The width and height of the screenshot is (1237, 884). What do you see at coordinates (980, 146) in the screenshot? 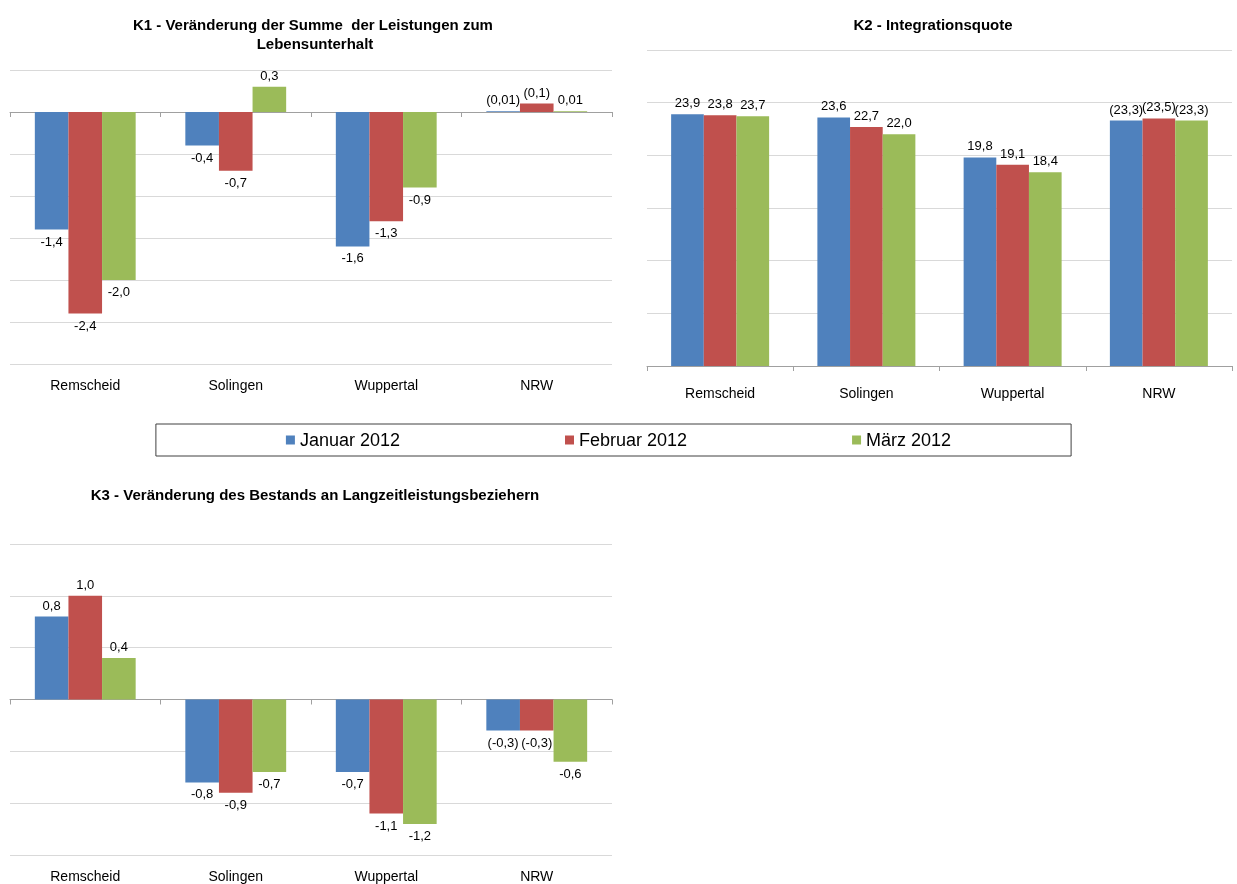
I see `data-label: 19,8` at bounding box center [980, 146].